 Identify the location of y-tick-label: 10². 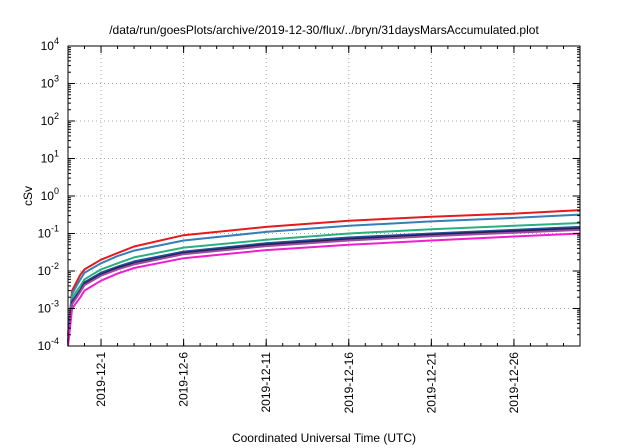
(50, 119).